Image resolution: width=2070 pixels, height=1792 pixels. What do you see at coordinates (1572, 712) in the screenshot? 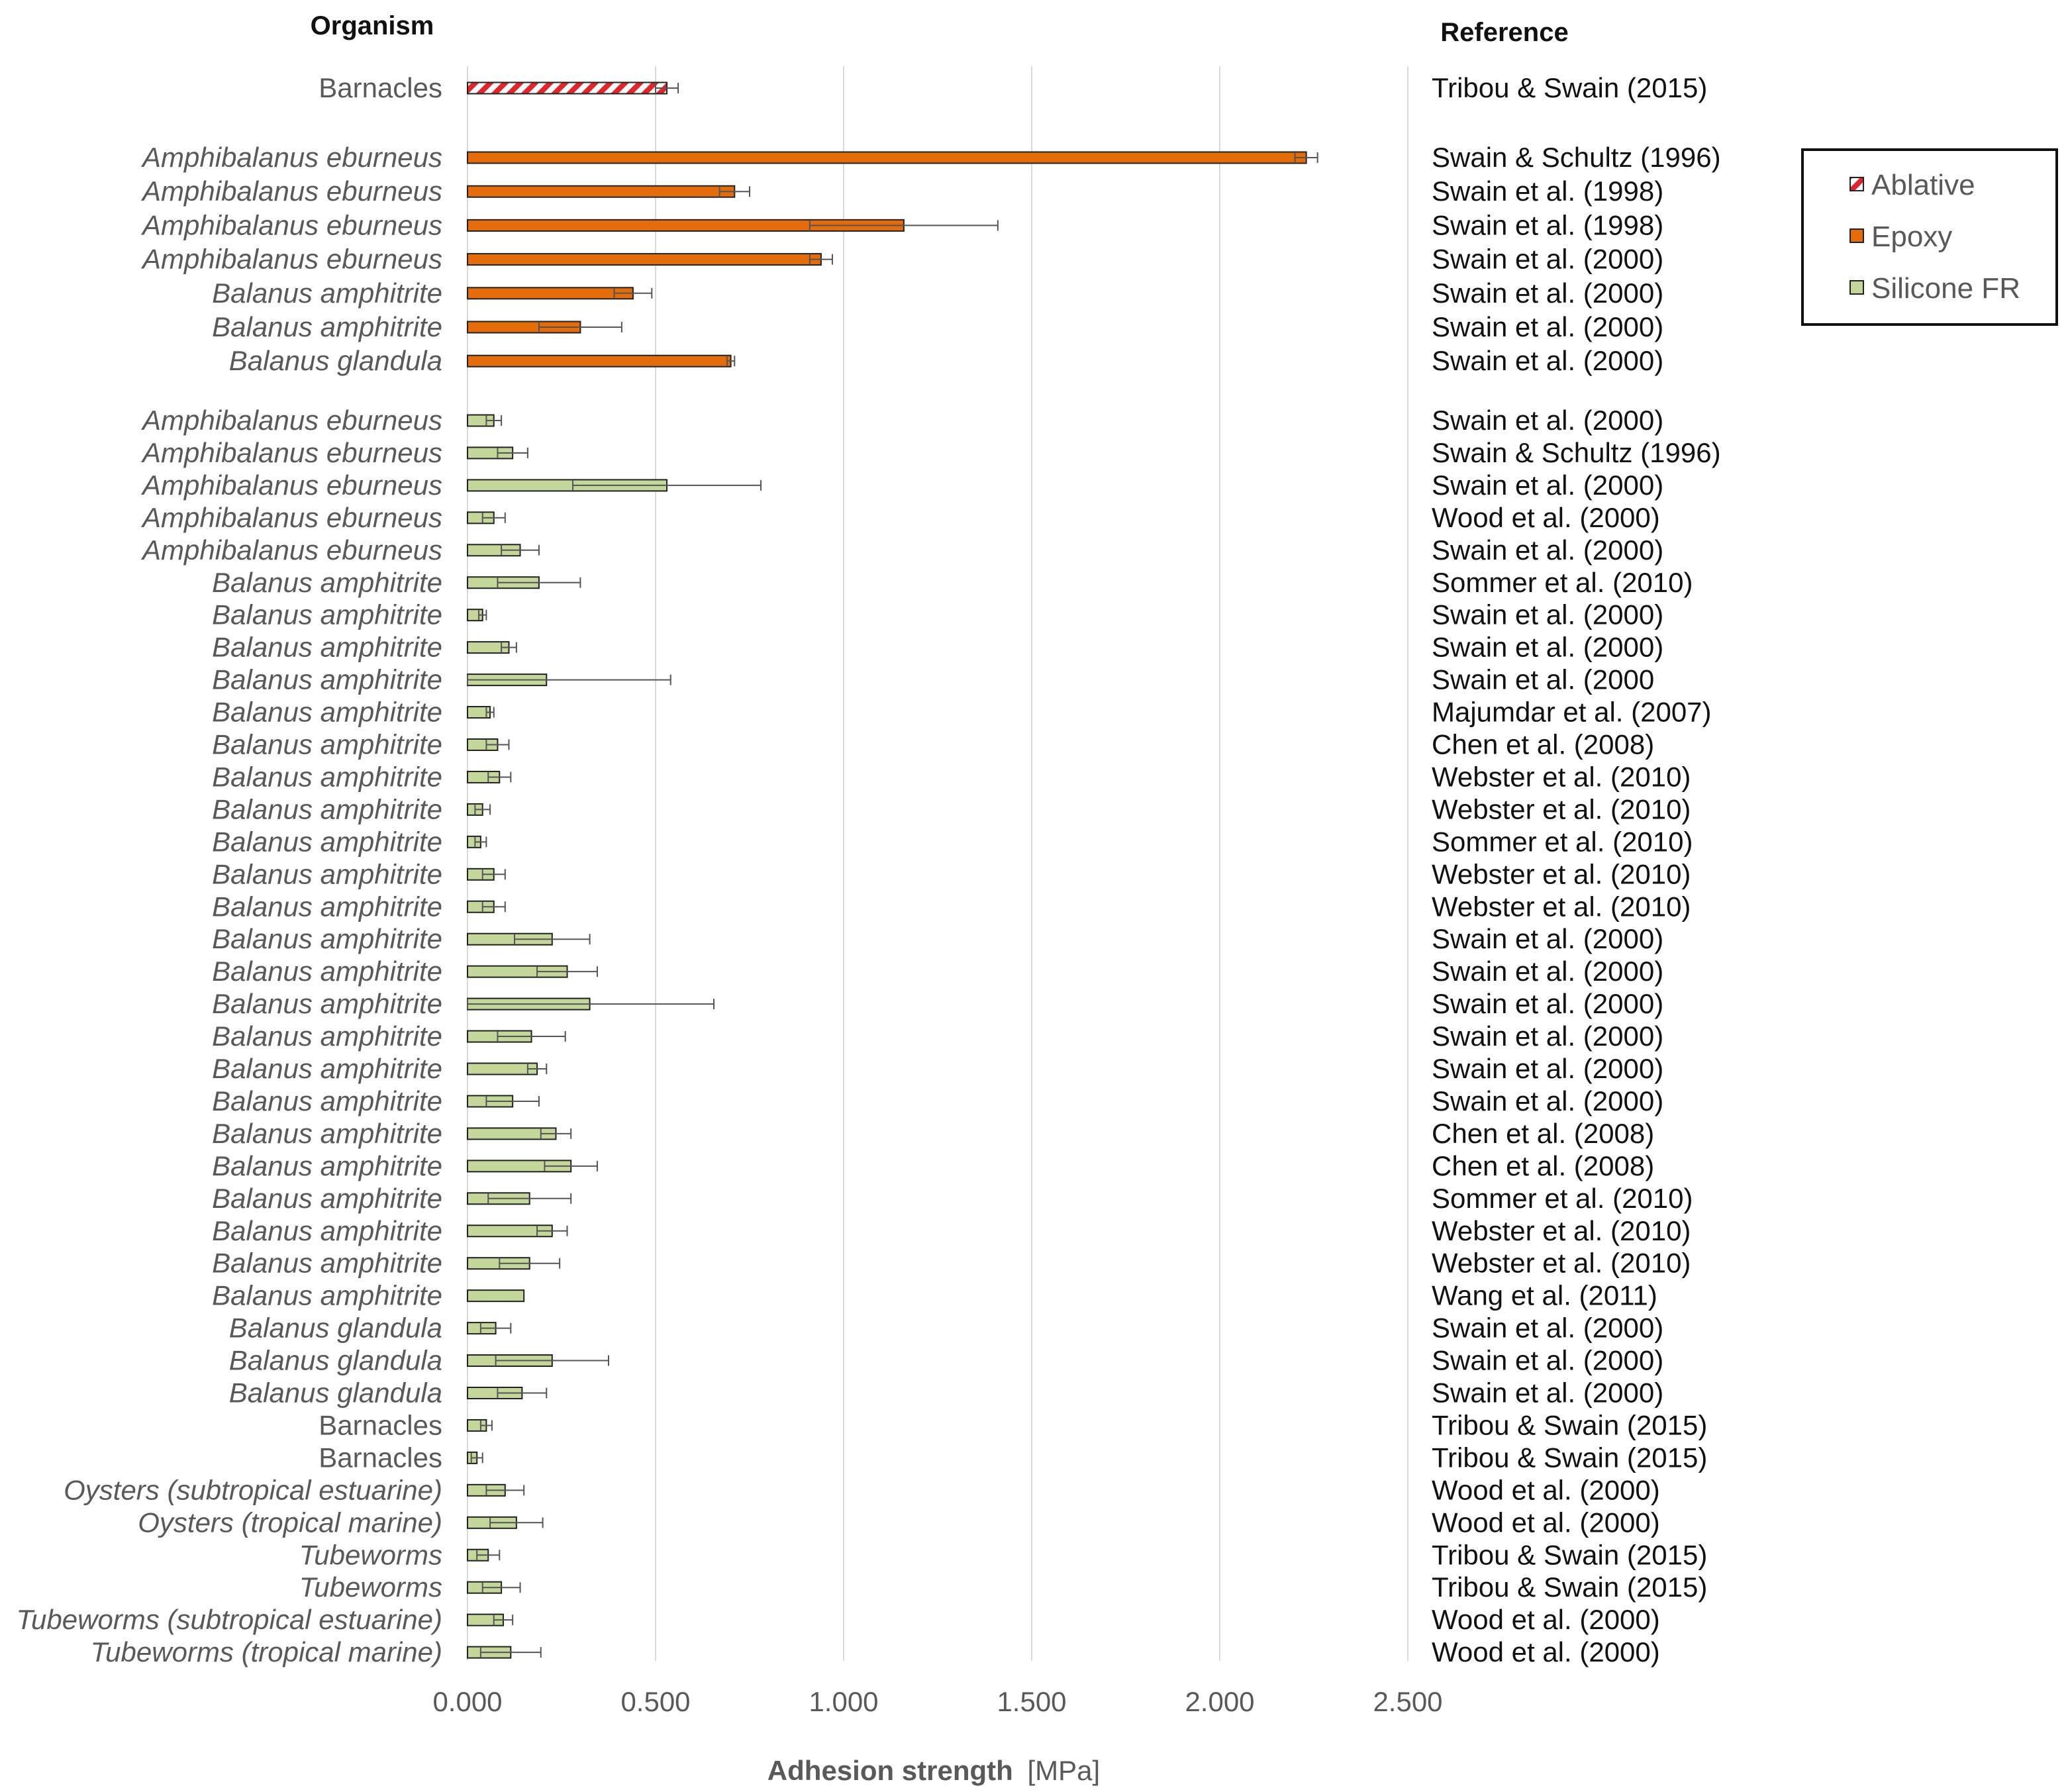
I see `reference-label: Majumdar et al. (2007)` at bounding box center [1572, 712].